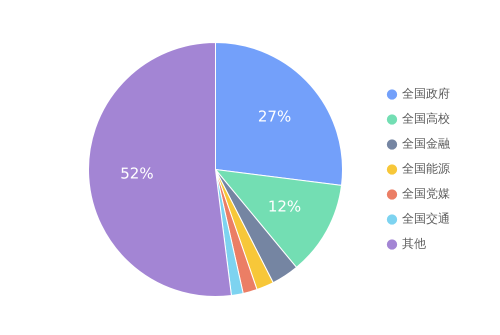  What do you see at coordinates (414, 243) in the screenshot?
I see `legend-label: 其他` at bounding box center [414, 243].